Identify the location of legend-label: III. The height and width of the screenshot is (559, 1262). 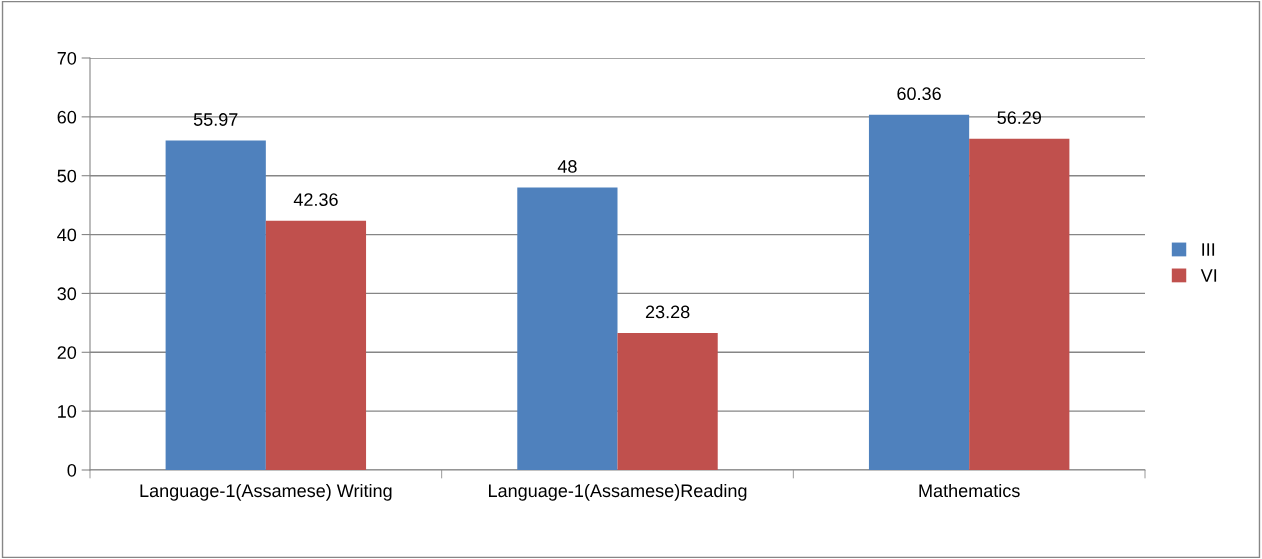
(1208, 249).